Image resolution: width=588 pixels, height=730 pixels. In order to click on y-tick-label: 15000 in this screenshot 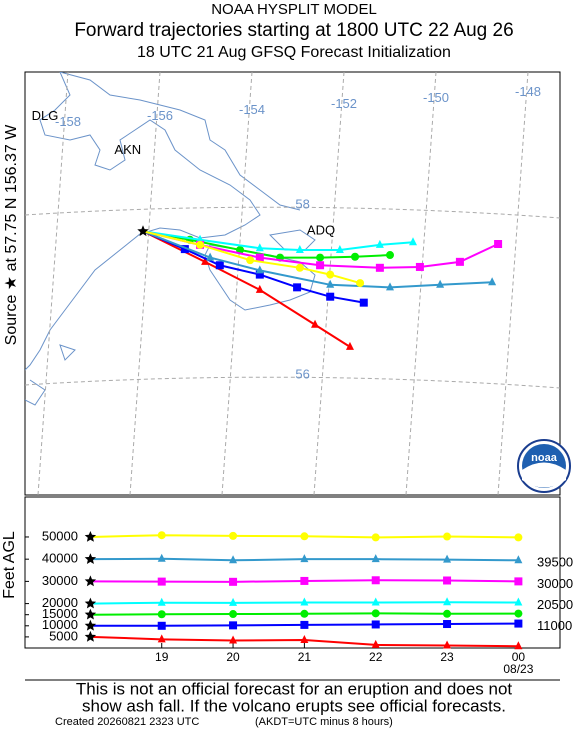, I will do `click(60, 613)`.